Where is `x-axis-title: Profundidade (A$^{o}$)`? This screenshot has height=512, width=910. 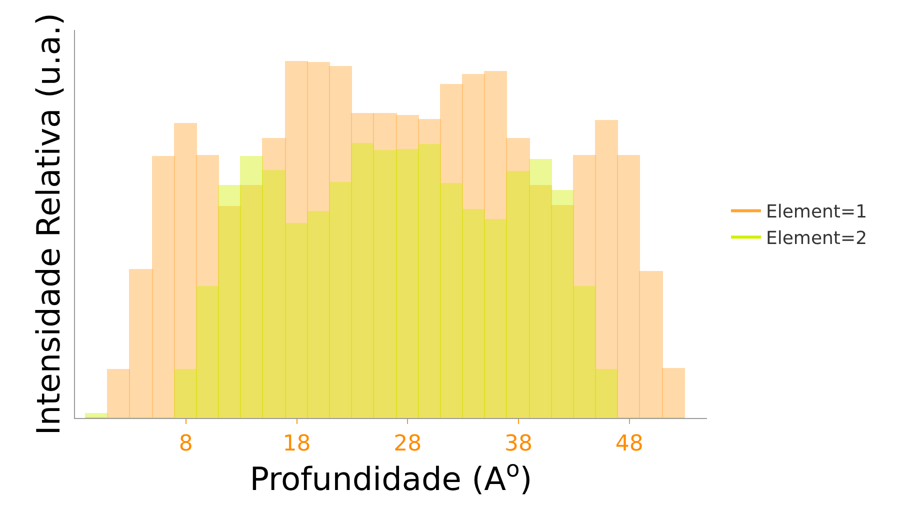 x-axis-title: Profundidade (A$^{o}$) is located at coordinates (391, 477).